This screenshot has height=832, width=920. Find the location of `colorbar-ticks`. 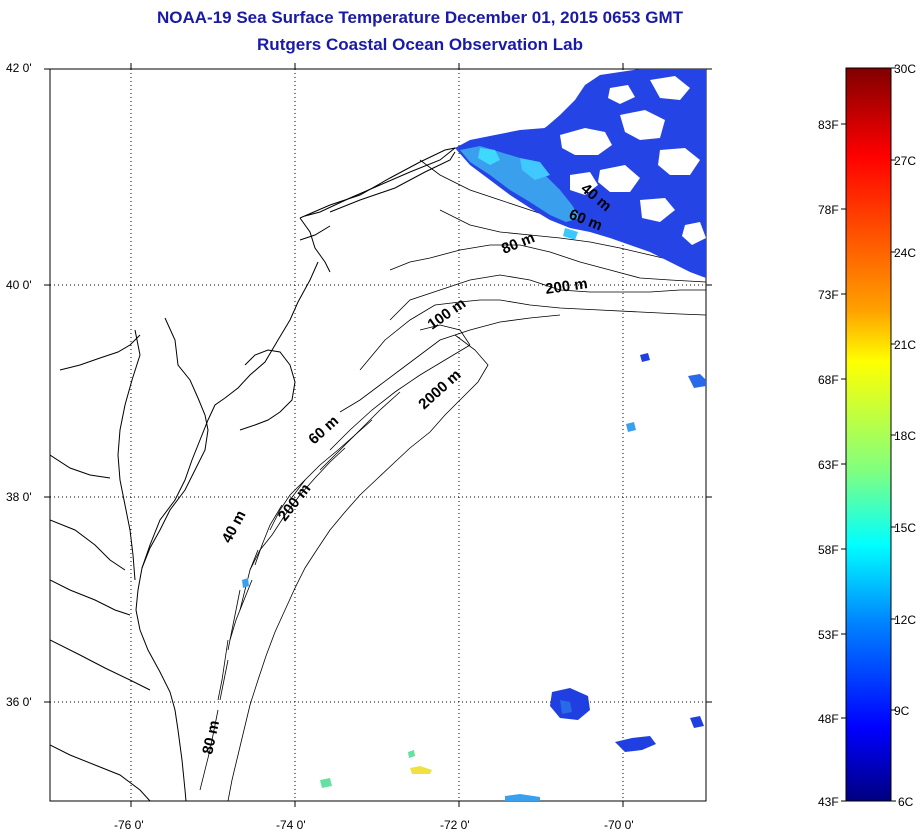

colorbar-ticks is located at coordinates (868, 434).